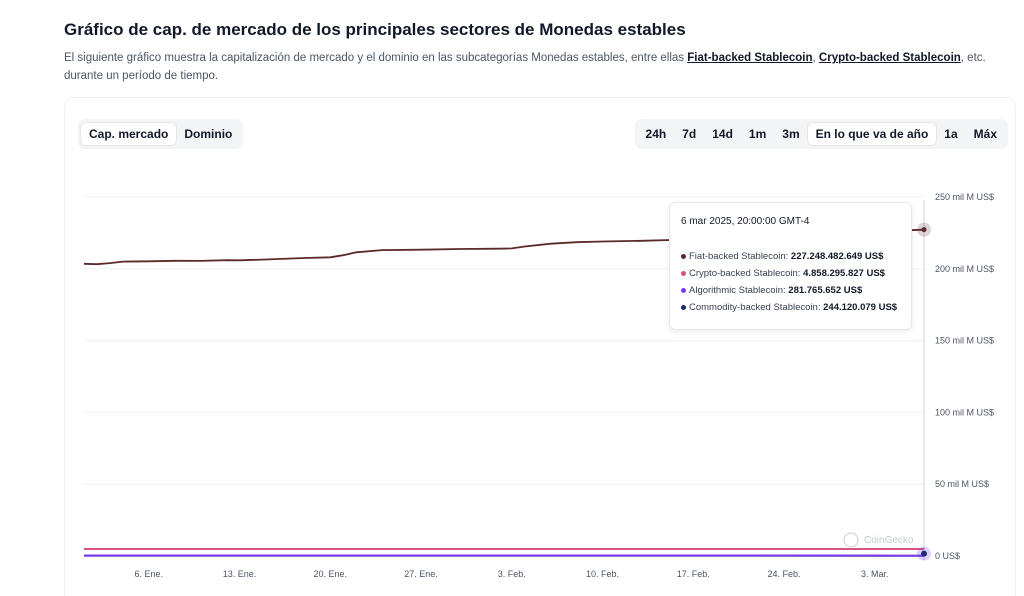 The width and height of the screenshot is (1024, 596). I want to click on x-tick-label: 20. Ene., so click(331, 574).